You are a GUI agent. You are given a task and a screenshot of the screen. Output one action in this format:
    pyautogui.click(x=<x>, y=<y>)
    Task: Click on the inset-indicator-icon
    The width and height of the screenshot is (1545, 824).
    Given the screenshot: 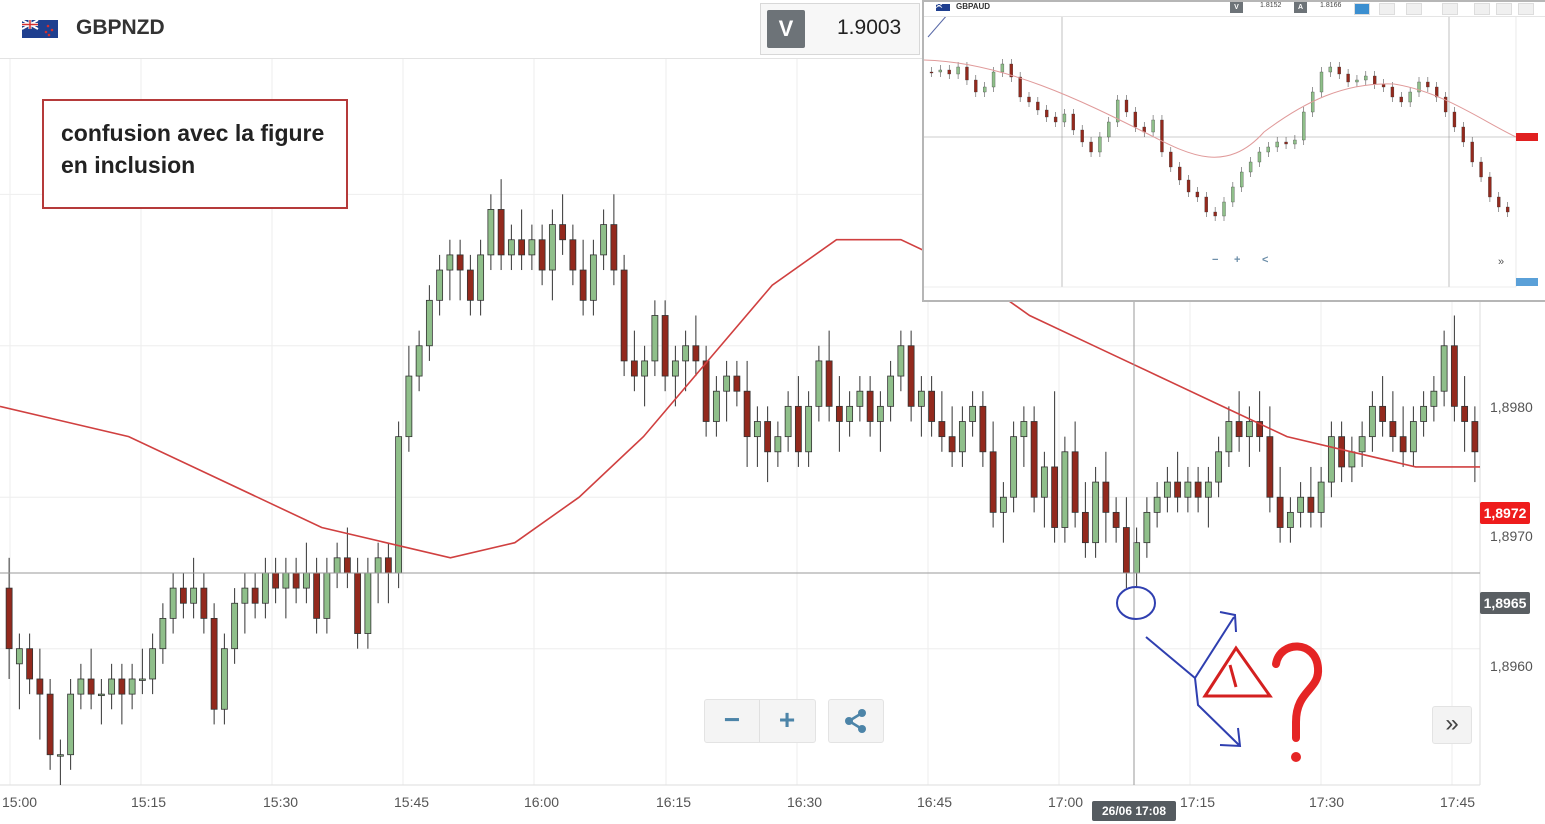 What is the action you would take?
    pyautogui.click(x=1482, y=9)
    